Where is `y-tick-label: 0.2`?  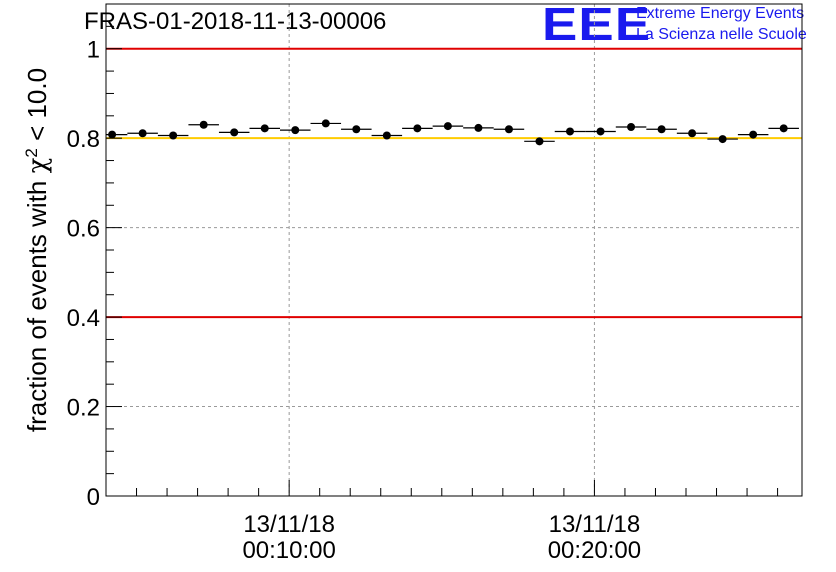 y-tick-label: 0.2 is located at coordinates (83, 408).